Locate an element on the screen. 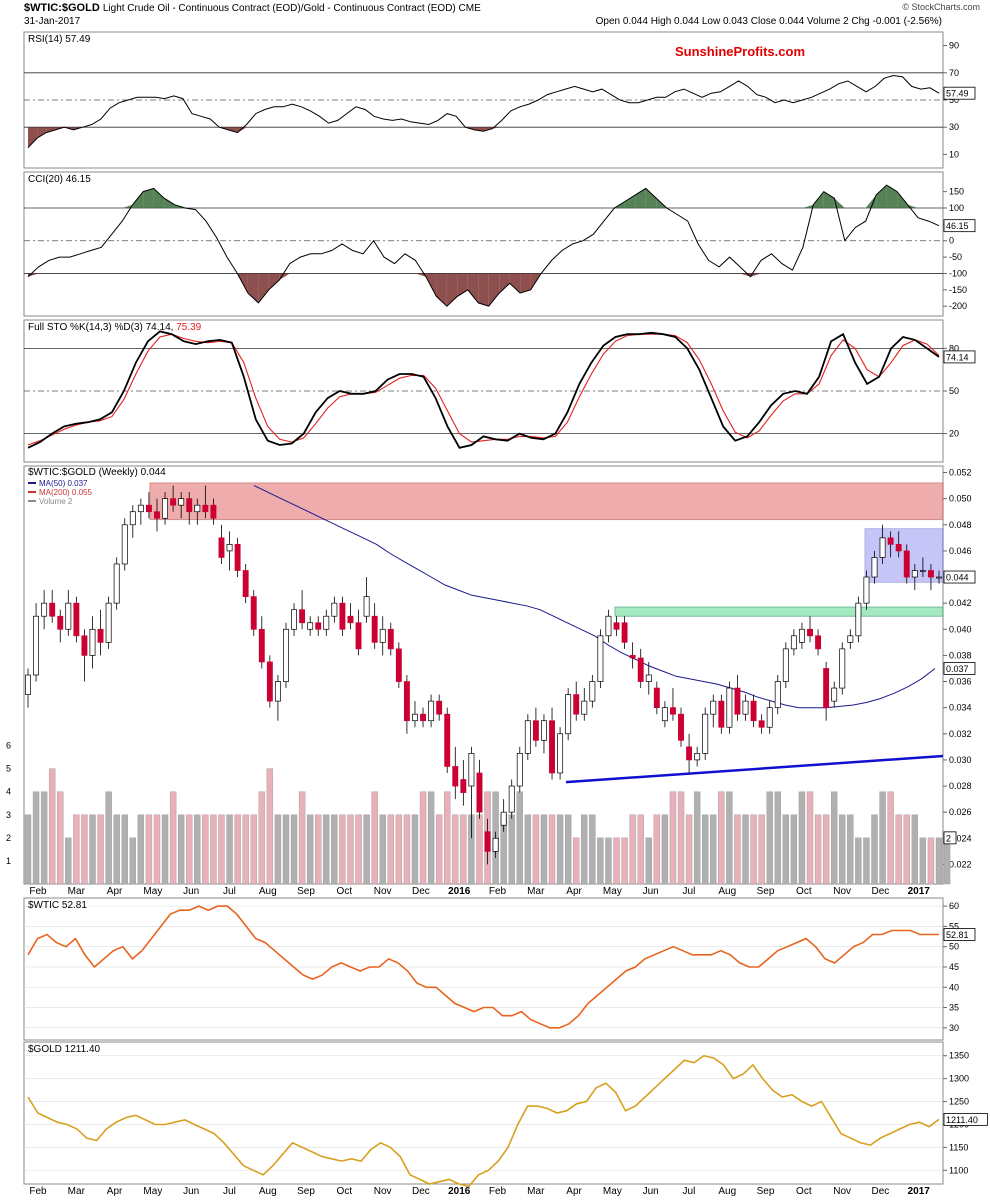  y-tick-label: 30 is located at coordinates (954, 1028).